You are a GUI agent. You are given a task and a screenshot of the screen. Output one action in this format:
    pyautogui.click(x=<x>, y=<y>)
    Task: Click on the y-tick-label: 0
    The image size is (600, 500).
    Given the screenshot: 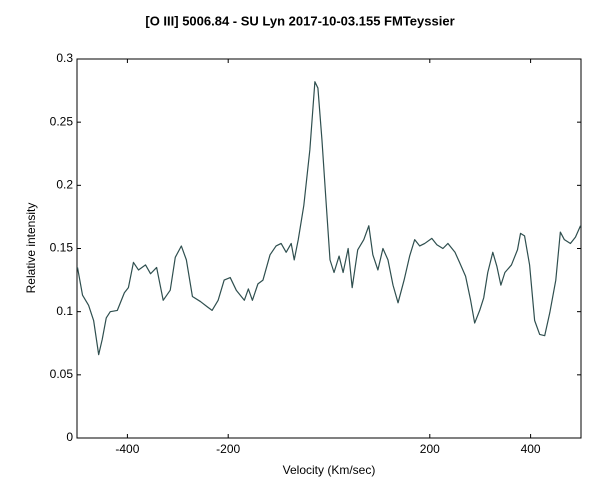 What is the action you would take?
    pyautogui.click(x=69, y=437)
    